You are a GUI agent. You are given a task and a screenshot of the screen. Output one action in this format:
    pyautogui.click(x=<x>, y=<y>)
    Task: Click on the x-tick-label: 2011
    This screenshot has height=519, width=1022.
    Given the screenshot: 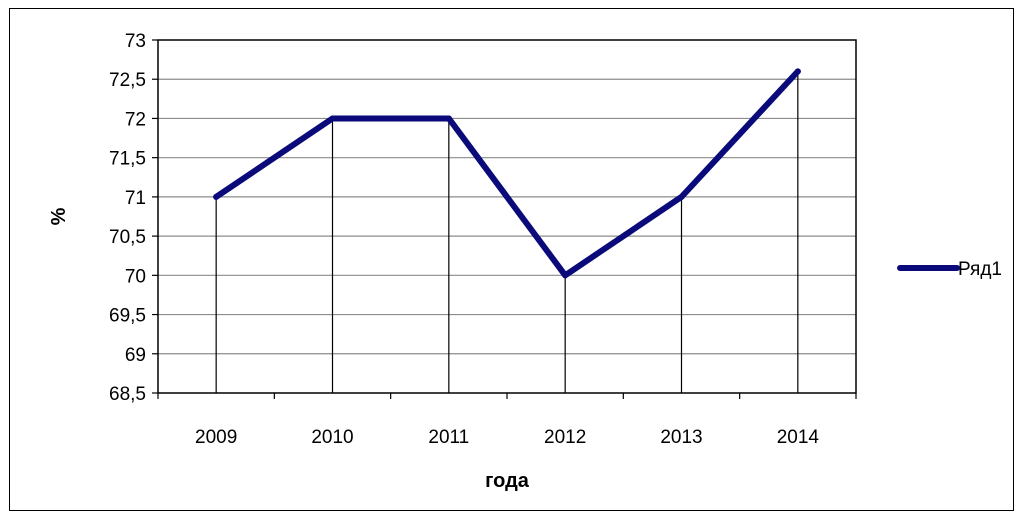 What is the action you would take?
    pyautogui.click(x=448, y=437)
    